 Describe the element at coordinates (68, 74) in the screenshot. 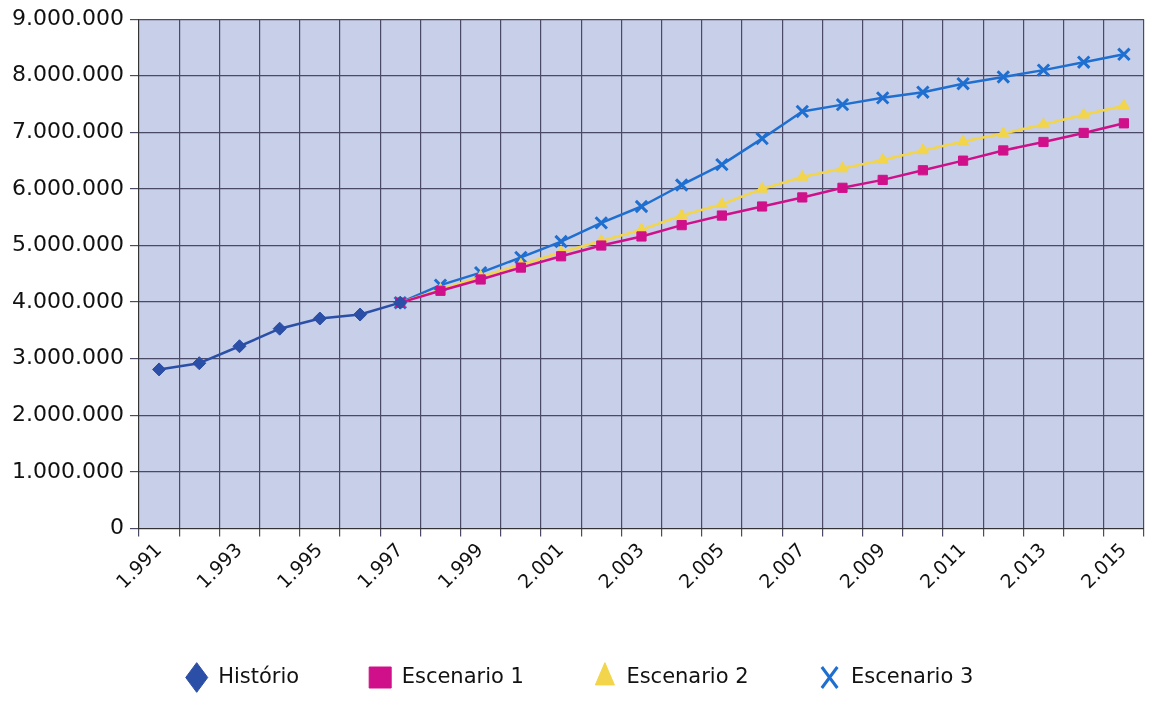

I see `y-tick-label: 8.000.000` at that location.